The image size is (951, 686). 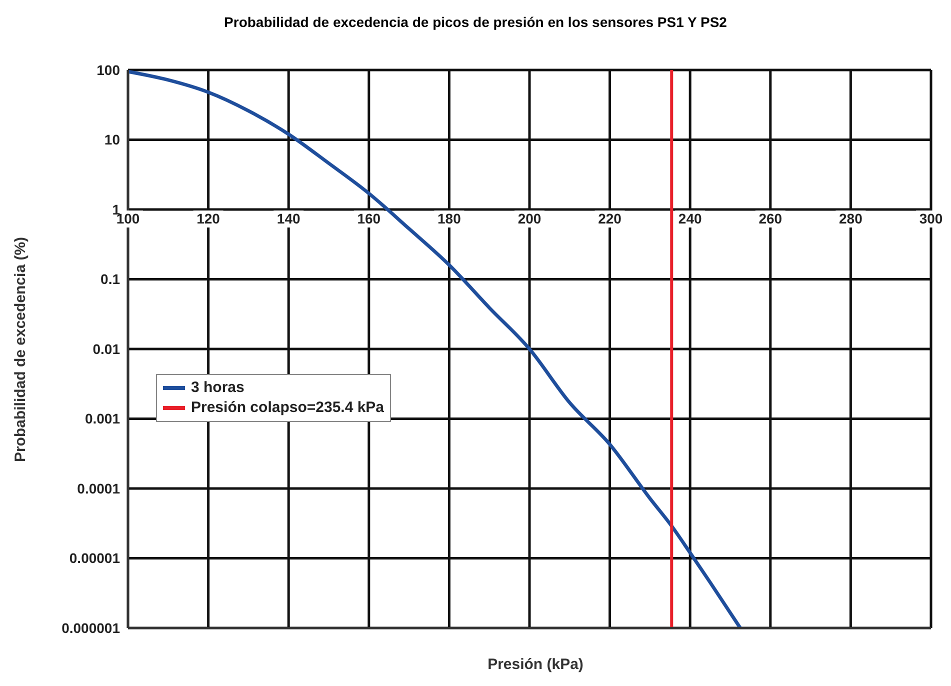 What do you see at coordinates (98, 488) in the screenshot?
I see `y-tick-label: 0.0001` at bounding box center [98, 488].